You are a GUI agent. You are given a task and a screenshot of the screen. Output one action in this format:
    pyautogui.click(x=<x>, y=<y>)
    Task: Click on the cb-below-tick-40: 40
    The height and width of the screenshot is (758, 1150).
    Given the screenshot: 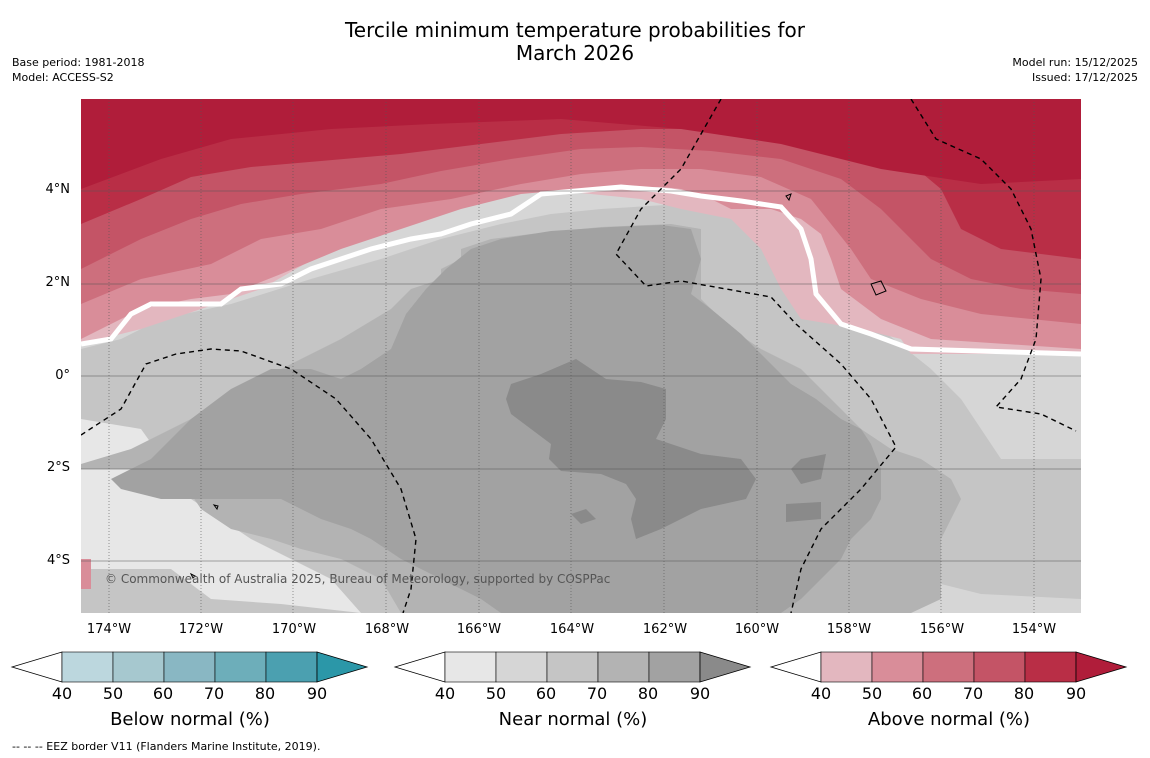 What is the action you would take?
    pyautogui.click(x=62, y=693)
    